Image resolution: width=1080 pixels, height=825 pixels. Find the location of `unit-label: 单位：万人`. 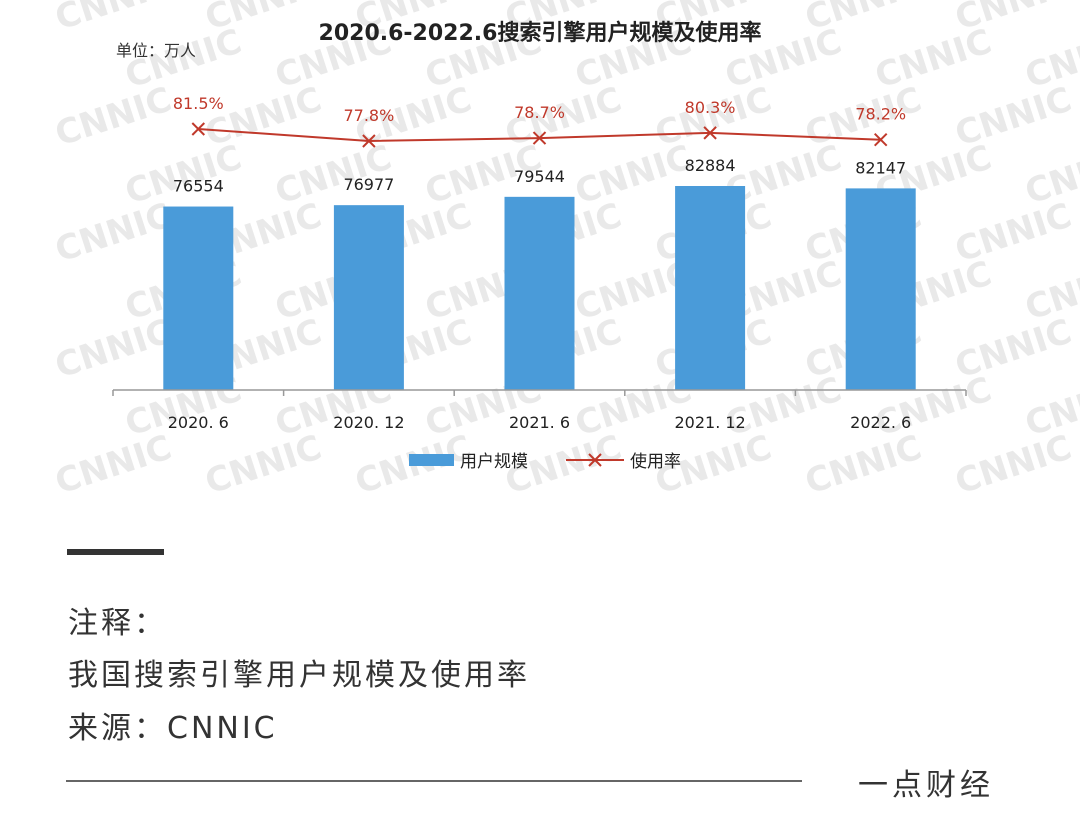

unit-label: 单位：万人 is located at coordinates (156, 50).